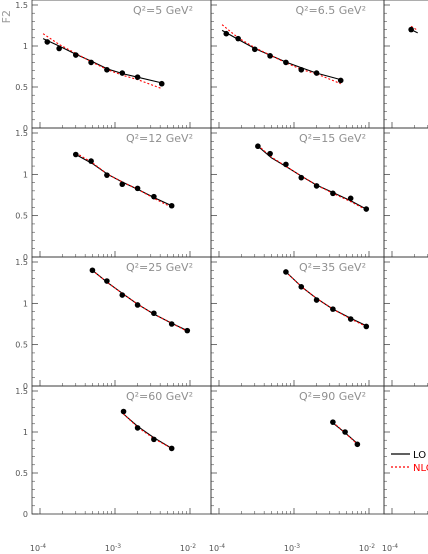 The width and height of the screenshot is (428, 554). What do you see at coordinates (6, 16) in the screenshot?
I see `y-axis-label: F2` at bounding box center [6, 16].